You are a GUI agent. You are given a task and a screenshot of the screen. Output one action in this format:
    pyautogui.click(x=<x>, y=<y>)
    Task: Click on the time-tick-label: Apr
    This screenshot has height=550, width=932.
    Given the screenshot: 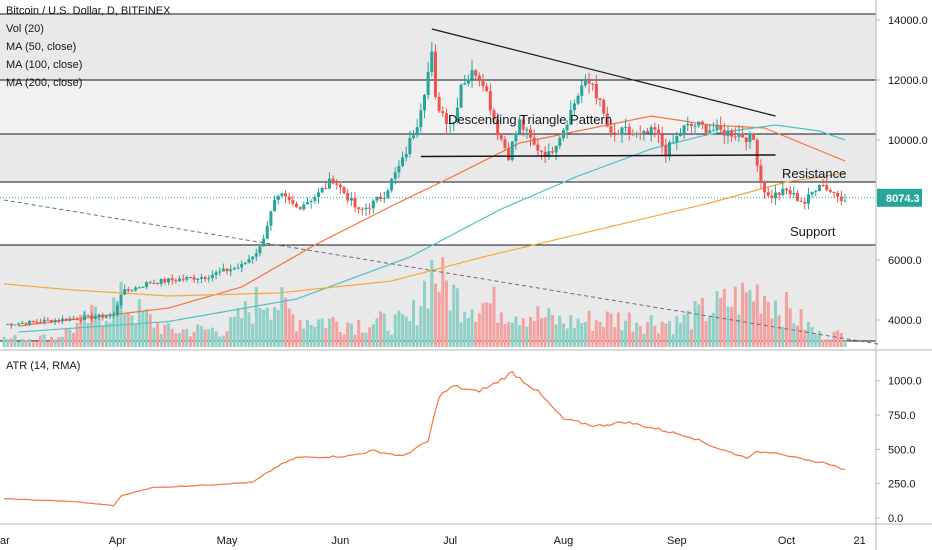 What is the action you would take?
    pyautogui.click(x=117, y=541)
    